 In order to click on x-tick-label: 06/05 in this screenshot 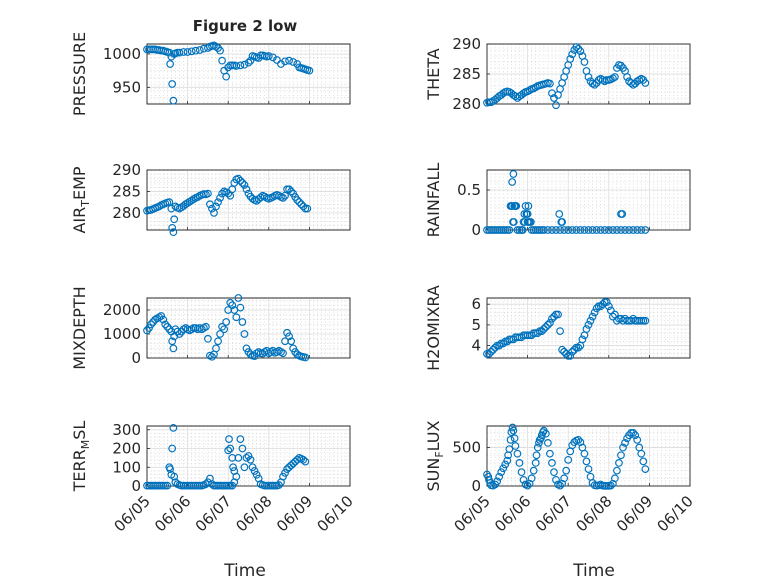, I will do `click(472, 513)`.